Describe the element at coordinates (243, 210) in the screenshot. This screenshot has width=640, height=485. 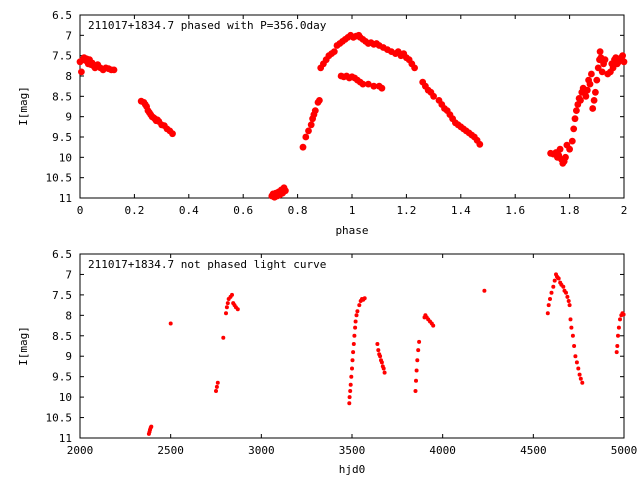
I see `x-tick-label: 0.6` at that location.